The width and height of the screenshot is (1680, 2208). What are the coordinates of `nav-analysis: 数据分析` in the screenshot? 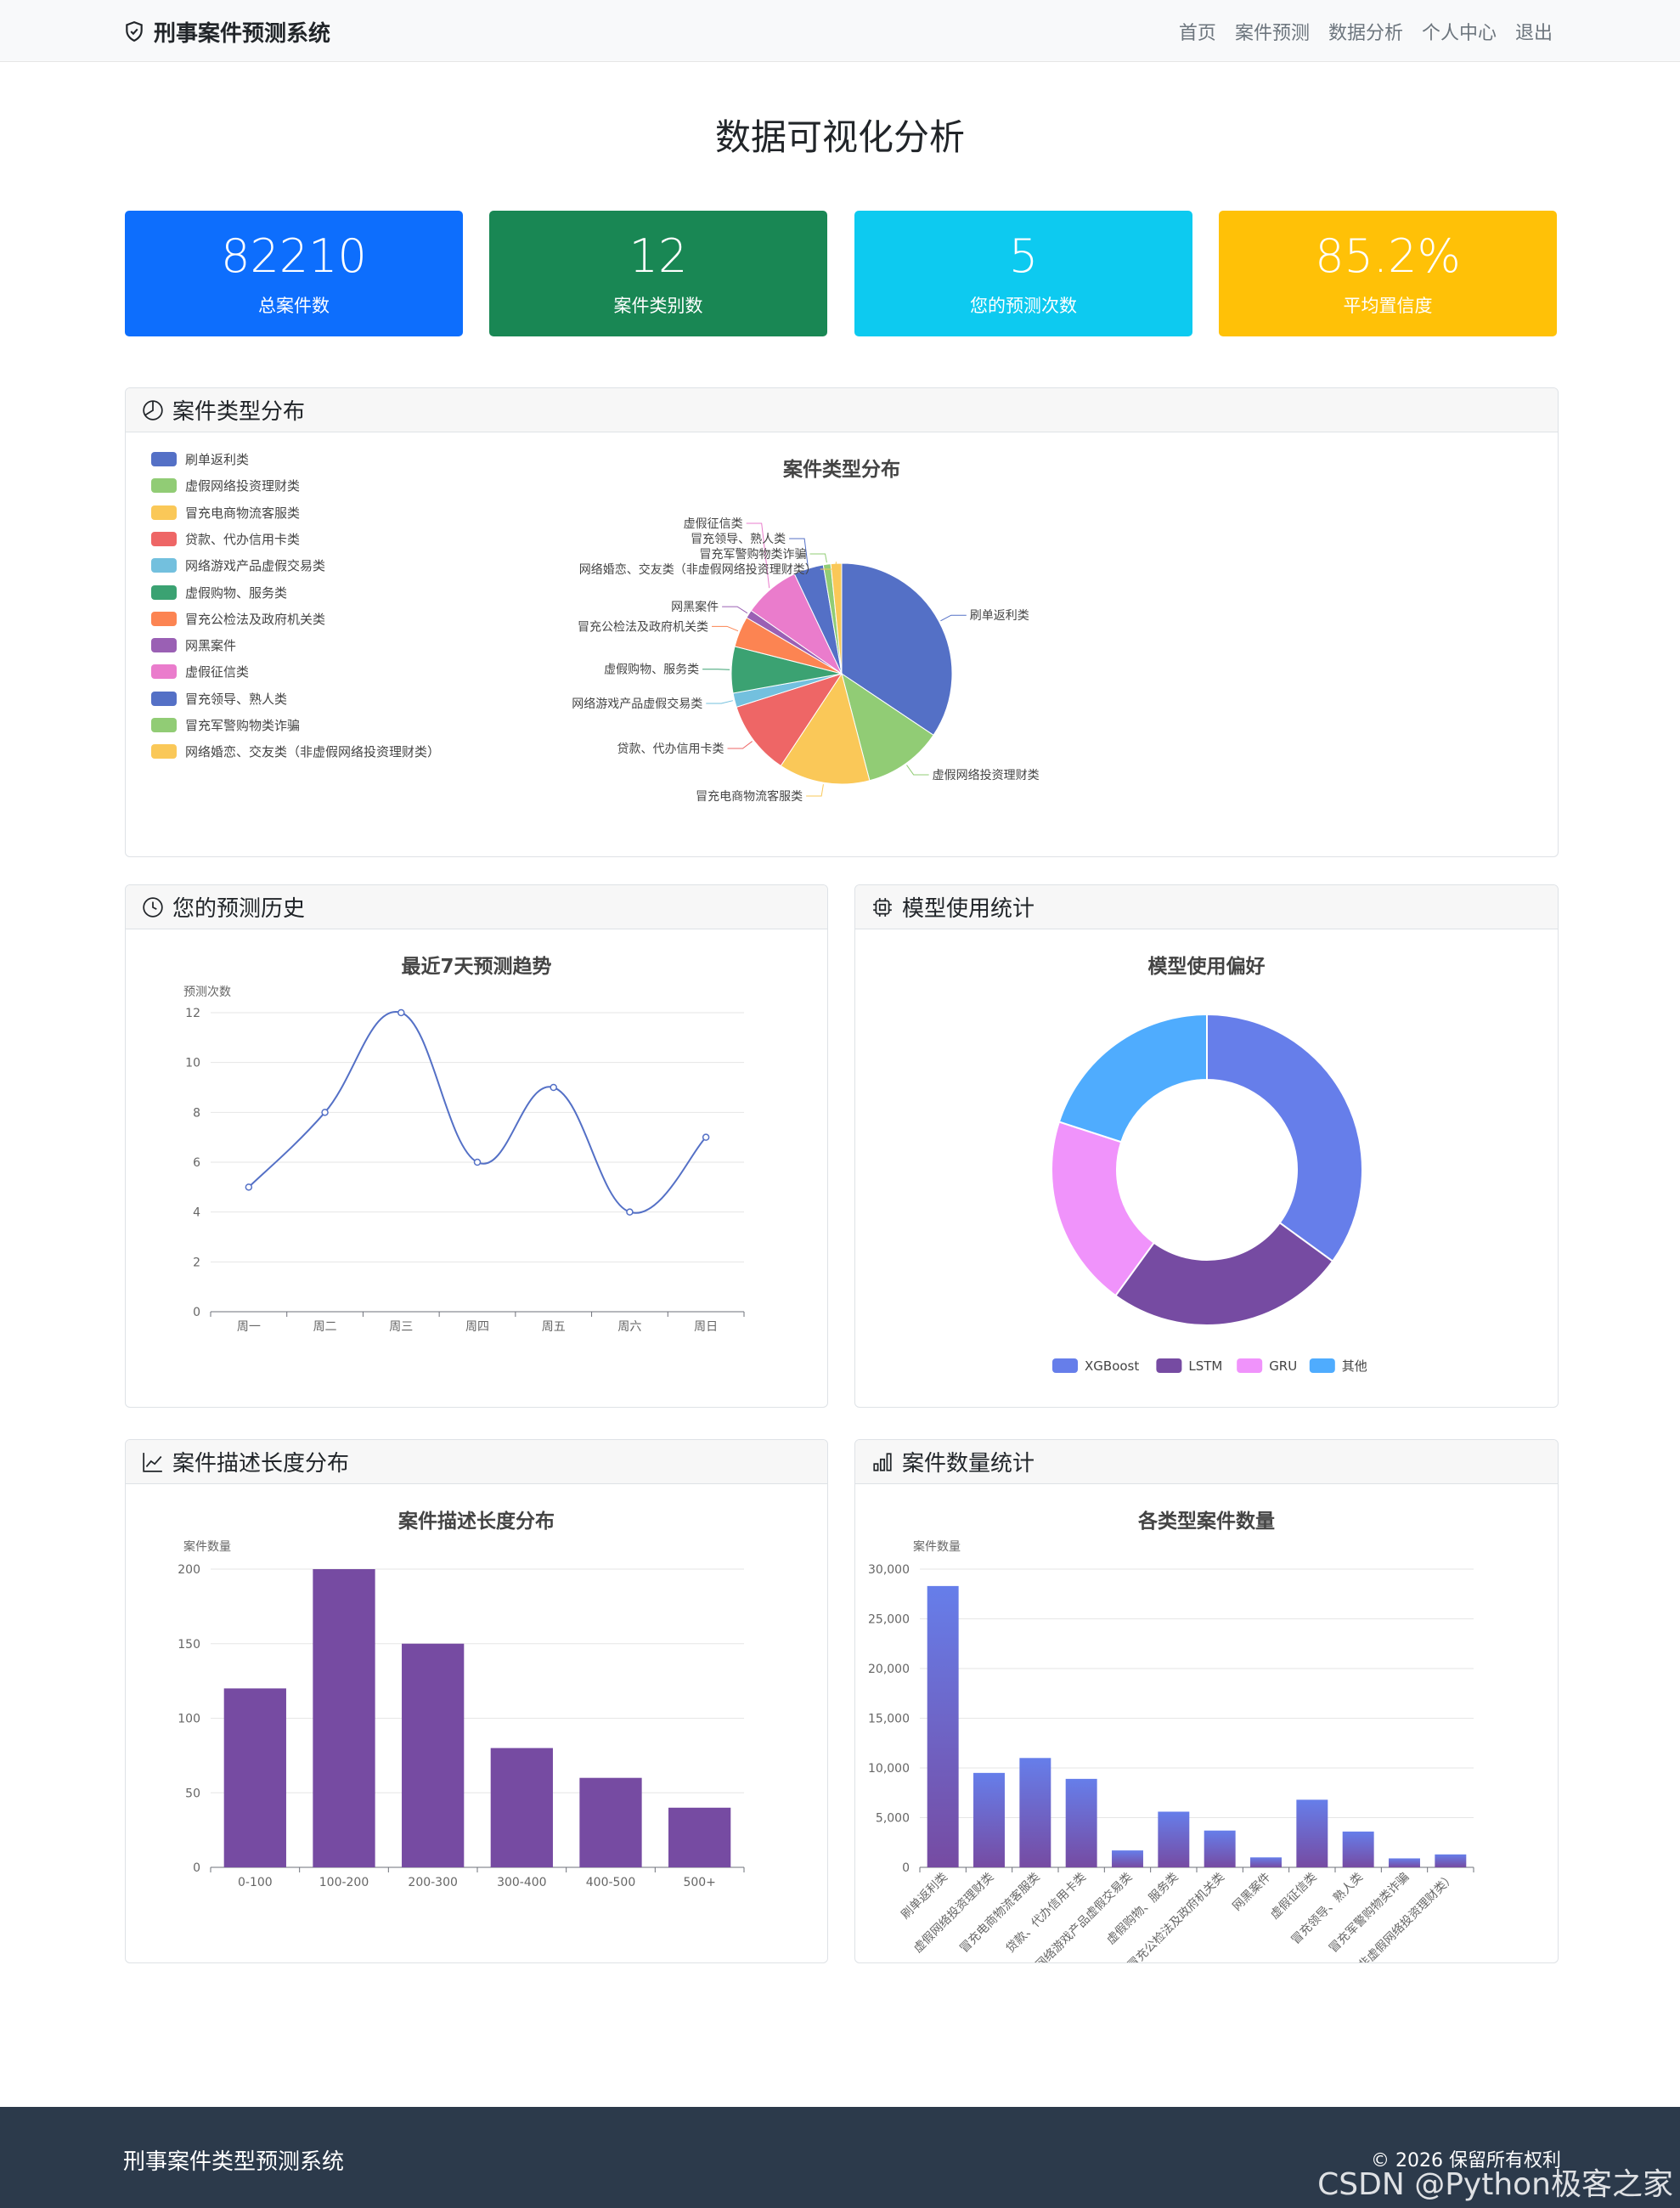 It's located at (1366, 33).